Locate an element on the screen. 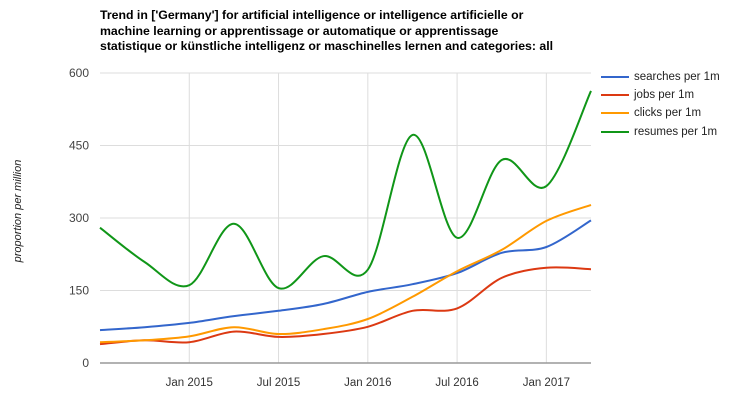  y-tick-label: 0 is located at coordinates (85, 363).